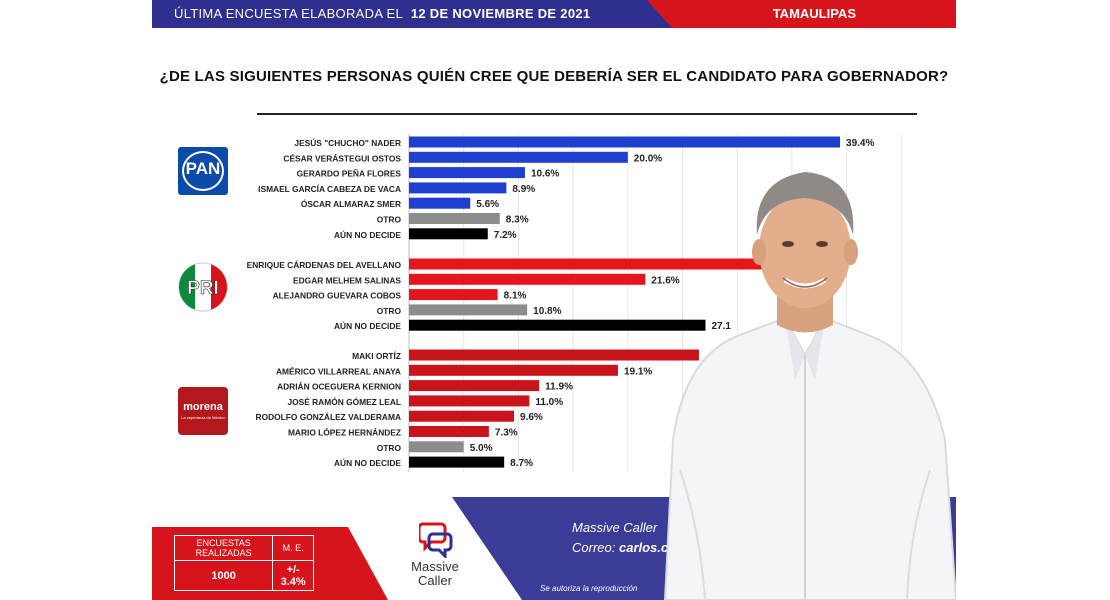 This screenshot has width=1110, height=600. Describe the element at coordinates (337, 296) in the screenshot. I see `bar-category-label: ALEJANDRO GUEVARA COBOS` at that location.